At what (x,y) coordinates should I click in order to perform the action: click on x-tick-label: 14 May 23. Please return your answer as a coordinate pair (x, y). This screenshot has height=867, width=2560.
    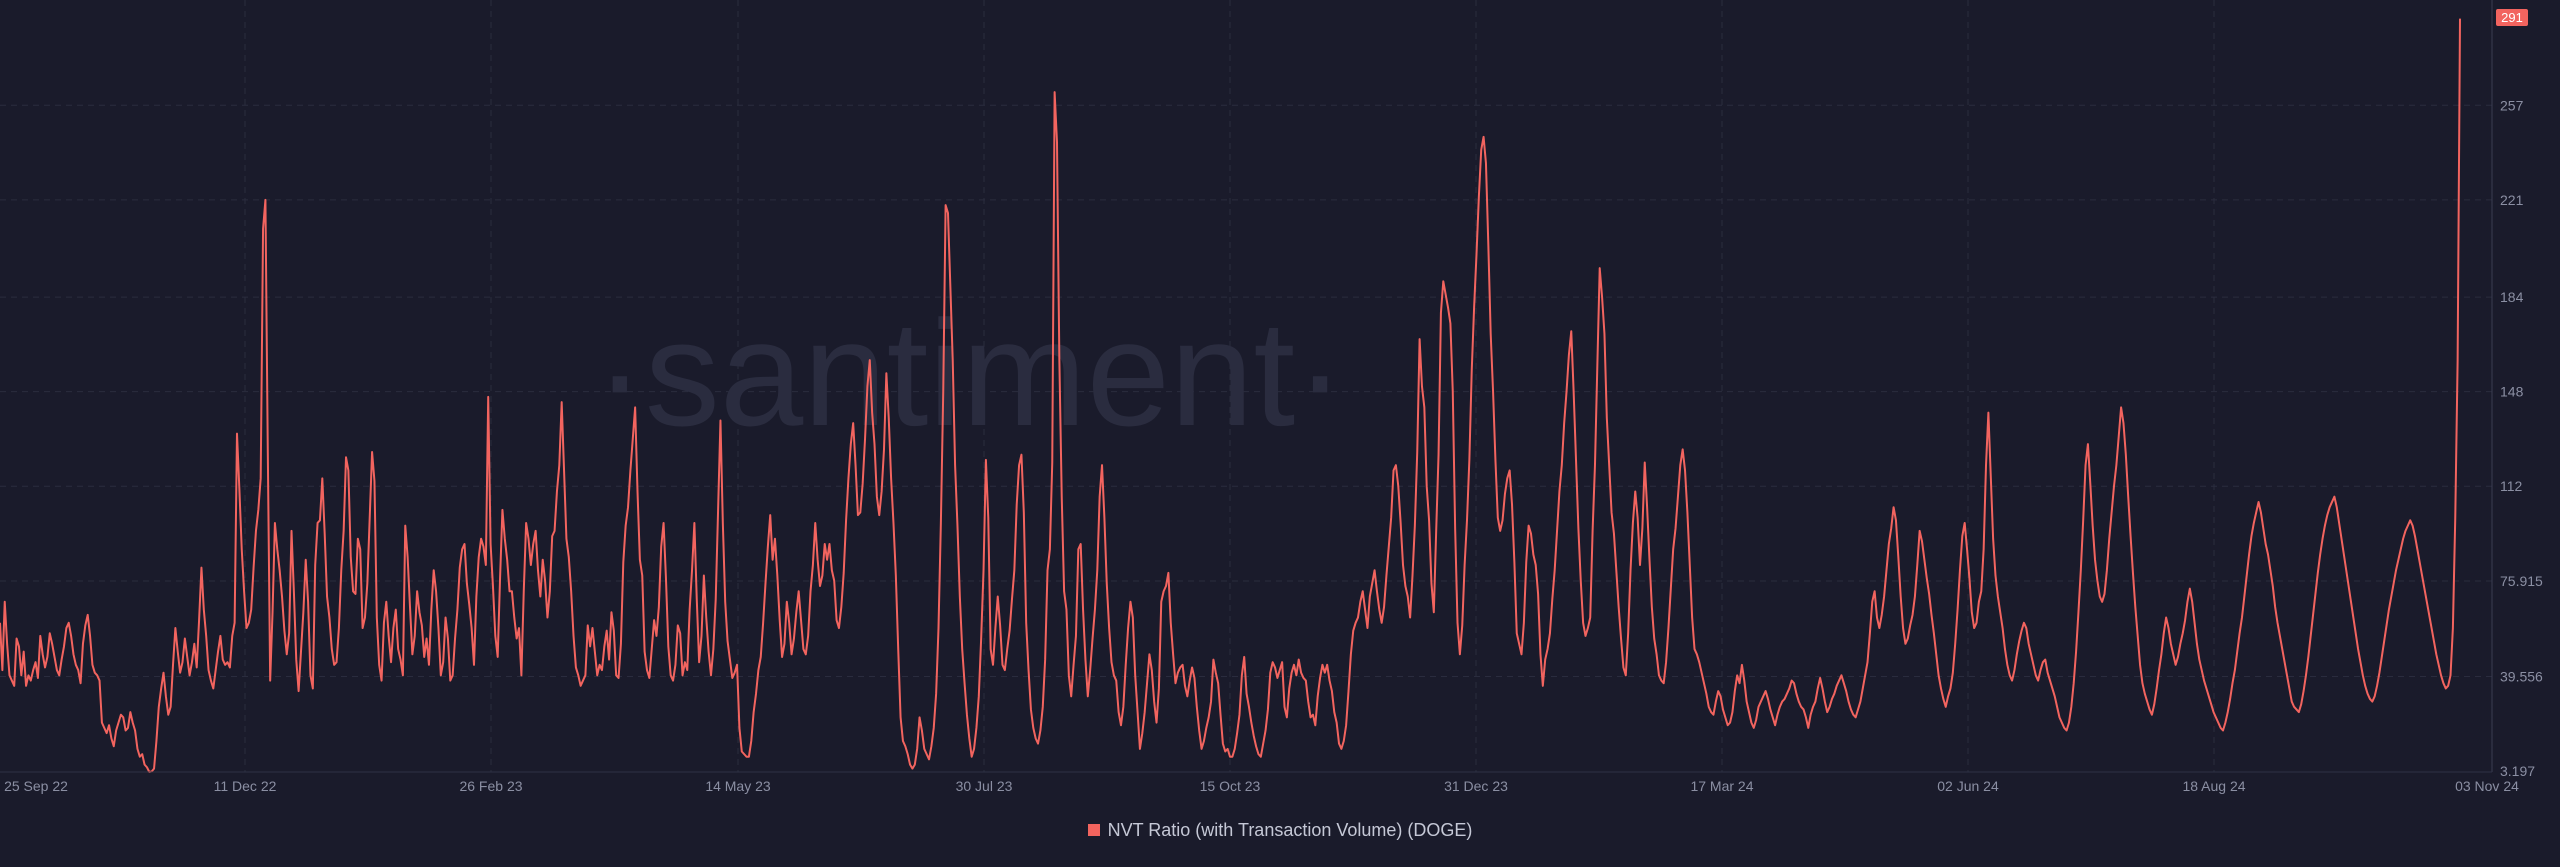
    Looking at the image, I should click on (738, 786).